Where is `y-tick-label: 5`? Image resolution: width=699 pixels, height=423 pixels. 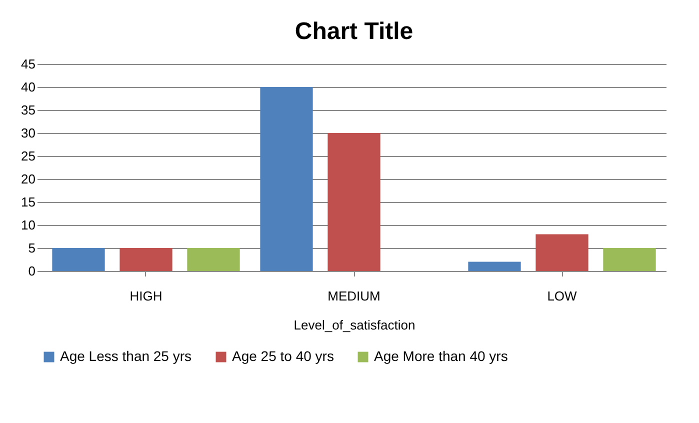 y-tick-label: 5 is located at coordinates (32, 248).